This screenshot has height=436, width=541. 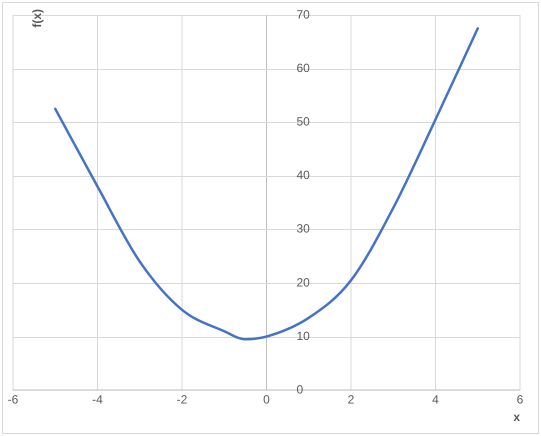 What do you see at coordinates (520, 399) in the screenshot?
I see `x-tick-label: 6` at bounding box center [520, 399].